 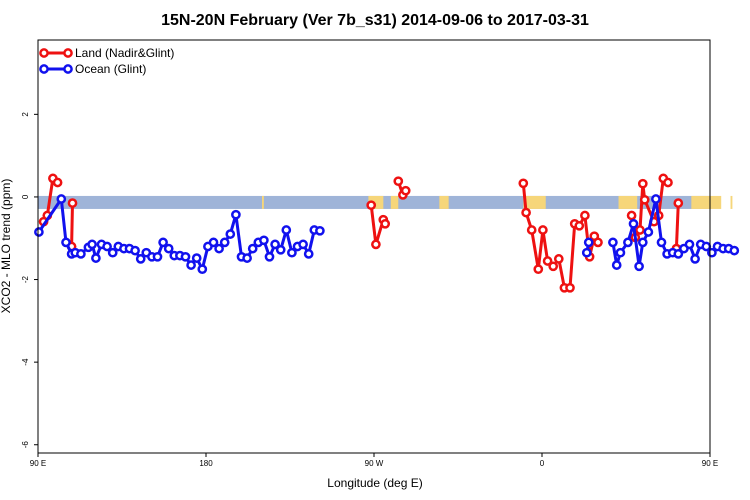 What do you see at coordinates (106, 61) in the screenshot?
I see `legend: Land (Nadir&Glint) Ocean (Glint)` at bounding box center [106, 61].